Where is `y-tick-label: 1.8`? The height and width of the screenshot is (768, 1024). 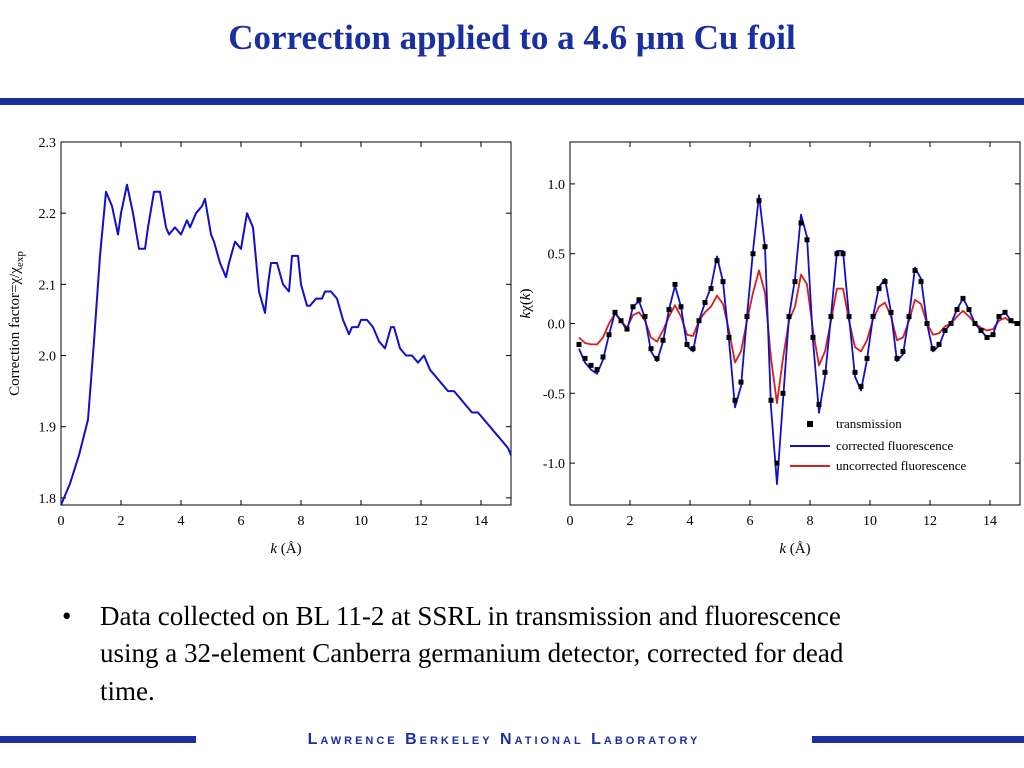
y-tick-label: 1.8 is located at coordinates (48, 499).